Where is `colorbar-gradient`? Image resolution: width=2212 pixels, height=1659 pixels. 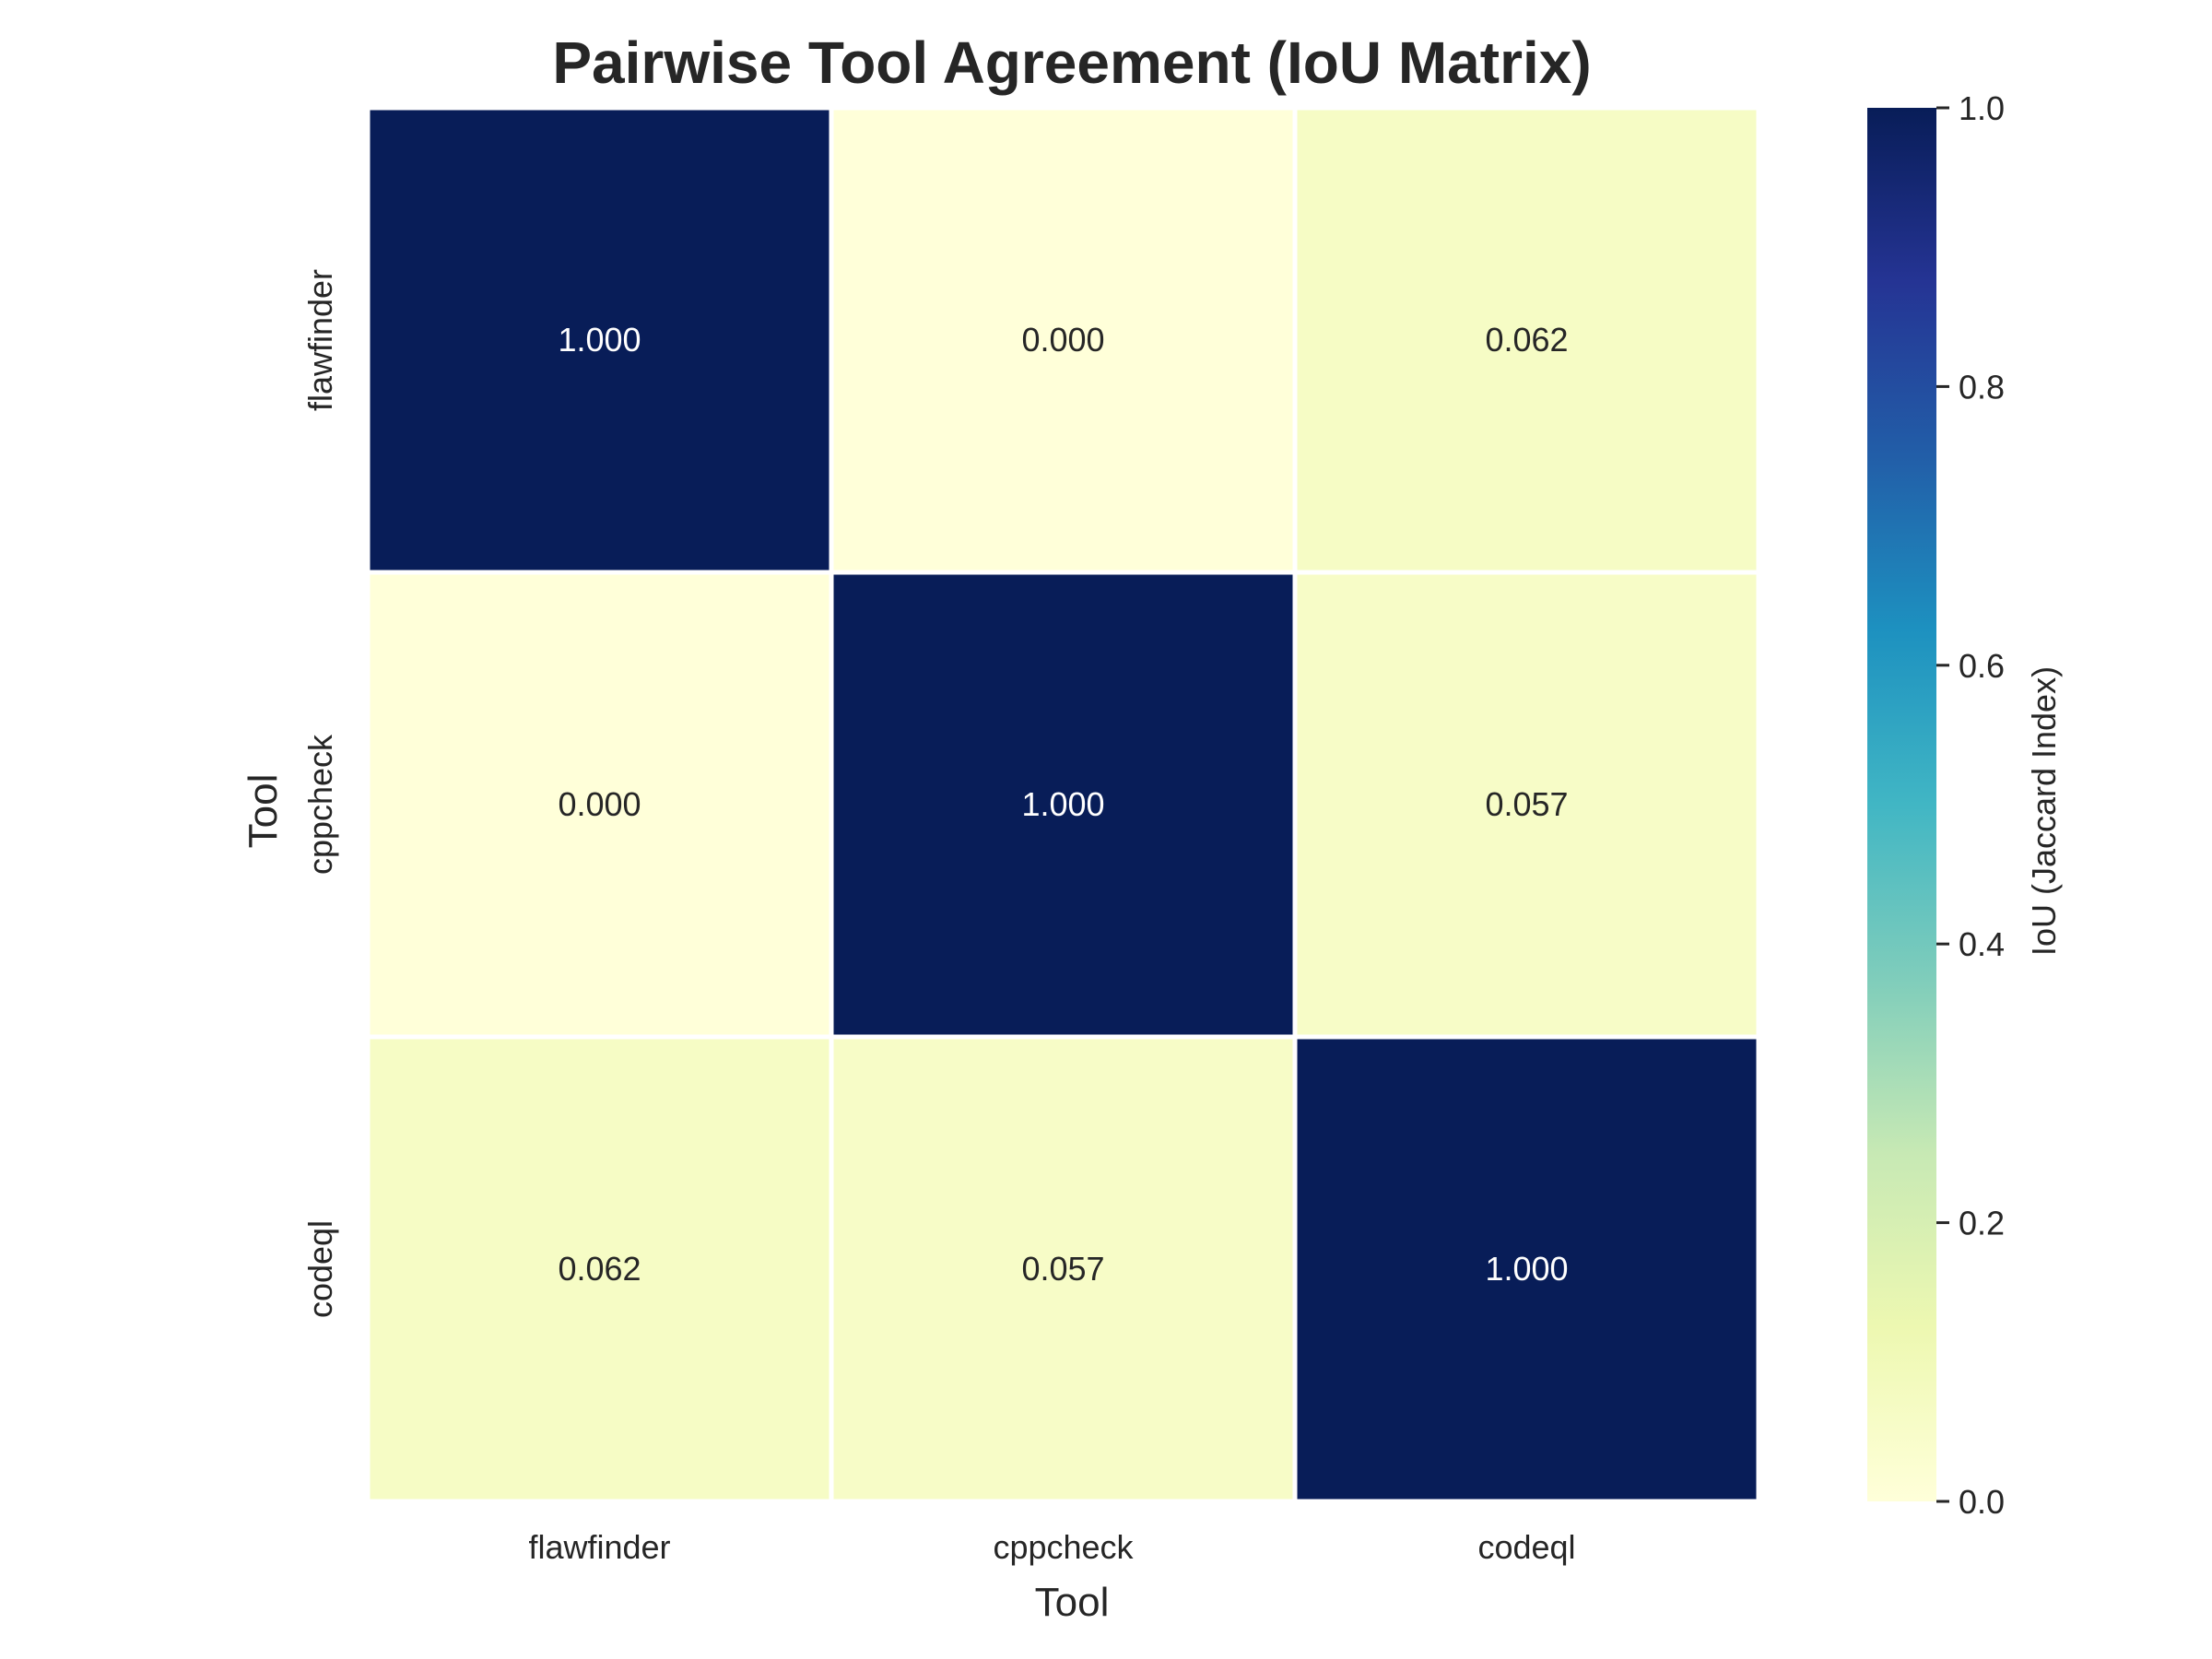 colorbar-gradient is located at coordinates (1901, 804).